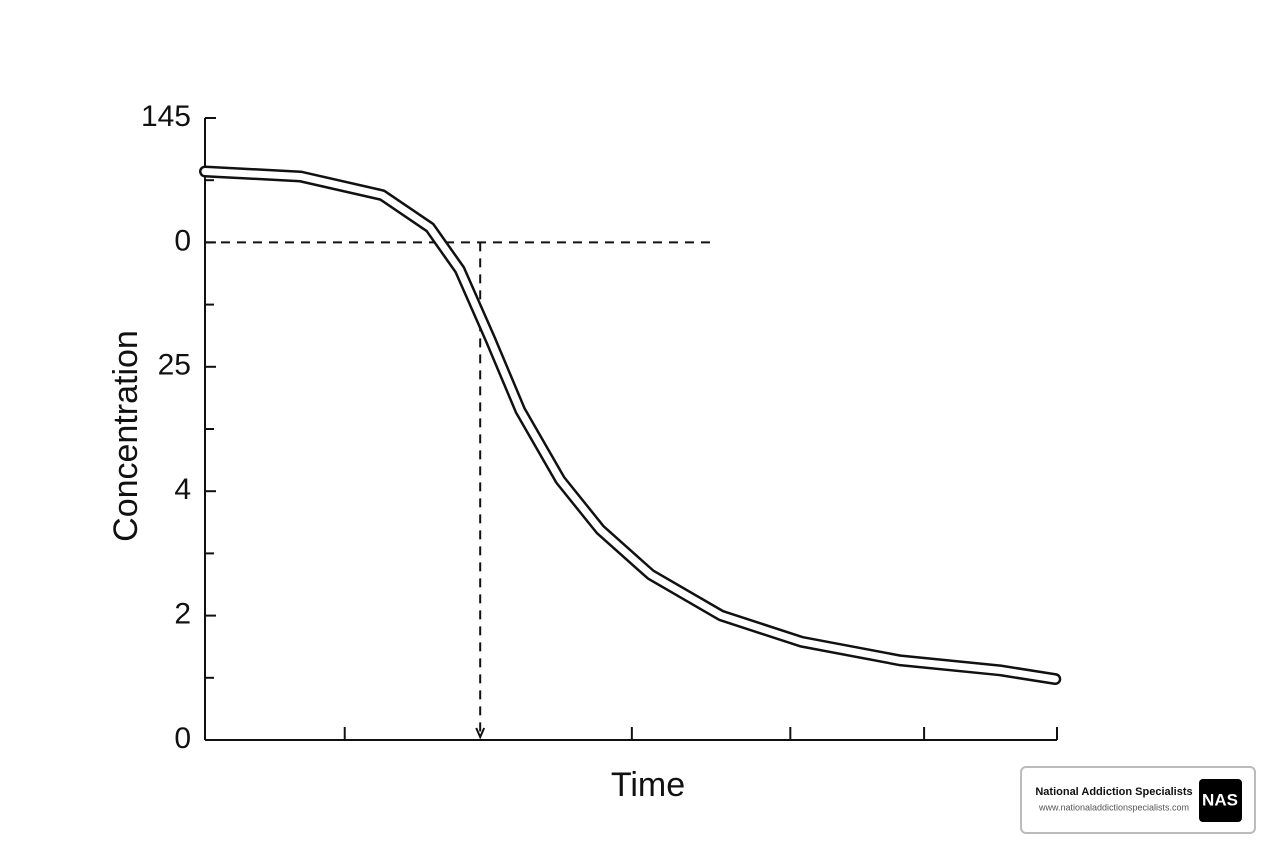 Image resolution: width=1264 pixels, height=848 pixels. What do you see at coordinates (166, 116) in the screenshot?
I see `y-tick-label: 145` at bounding box center [166, 116].